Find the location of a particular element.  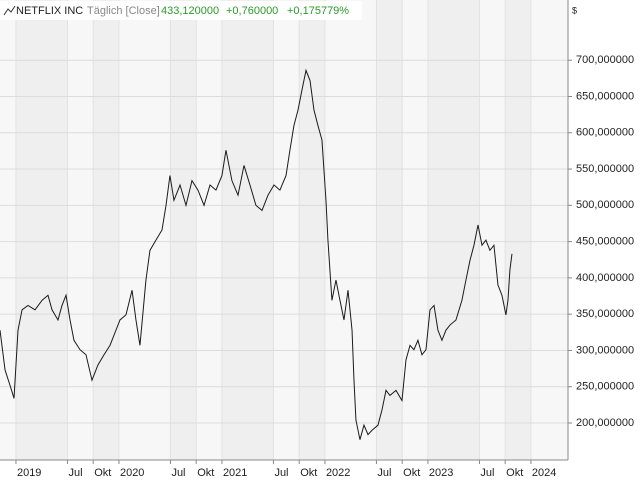

y-tick-label: 600,000000 is located at coordinates (605, 133).